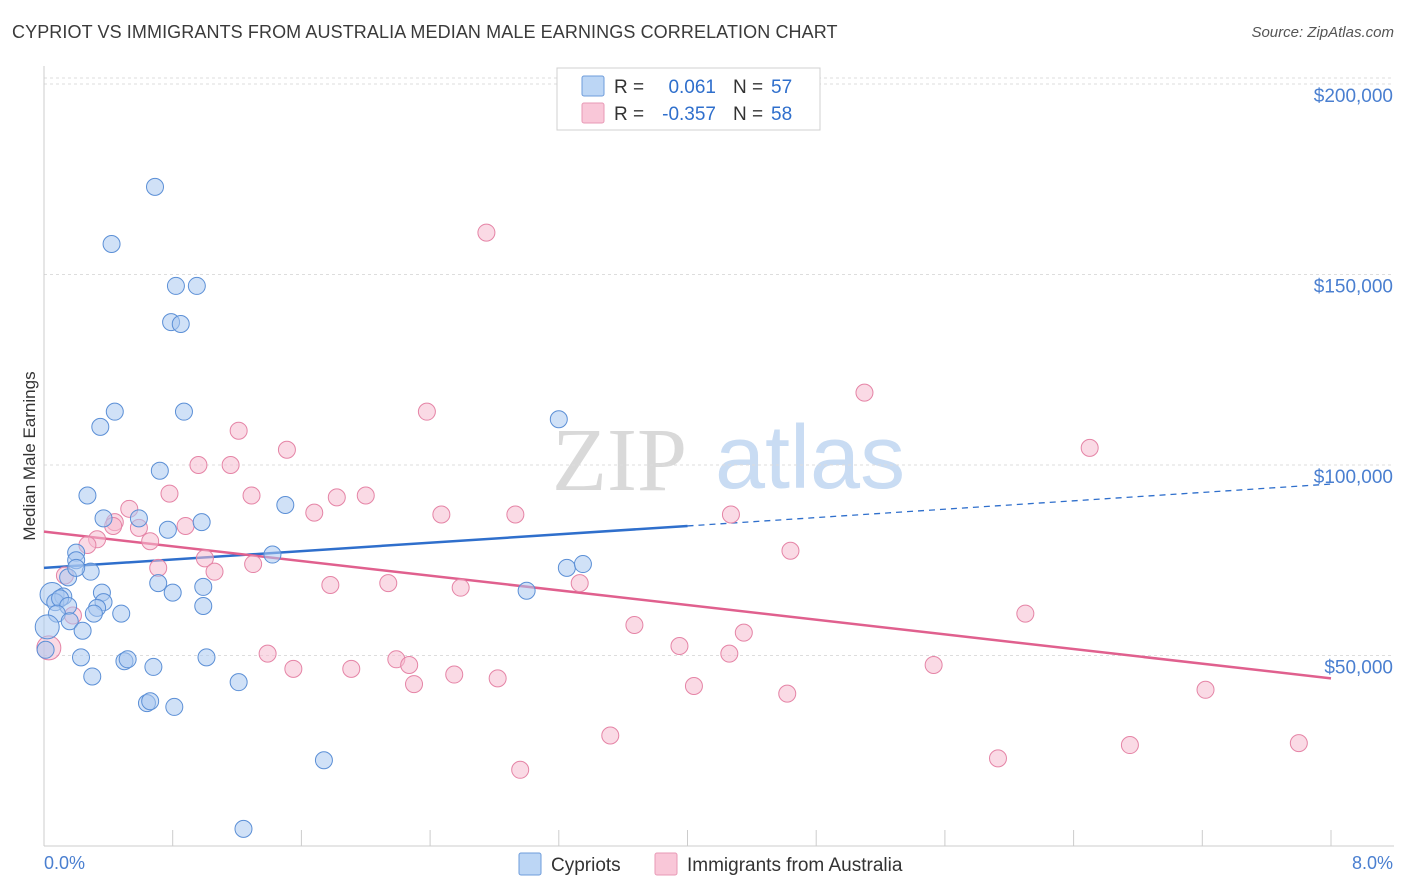 This screenshot has height=892, width=1406. Describe the element at coordinates (593, 86) in the screenshot. I see `stats-legend-swatch-blue` at that location.